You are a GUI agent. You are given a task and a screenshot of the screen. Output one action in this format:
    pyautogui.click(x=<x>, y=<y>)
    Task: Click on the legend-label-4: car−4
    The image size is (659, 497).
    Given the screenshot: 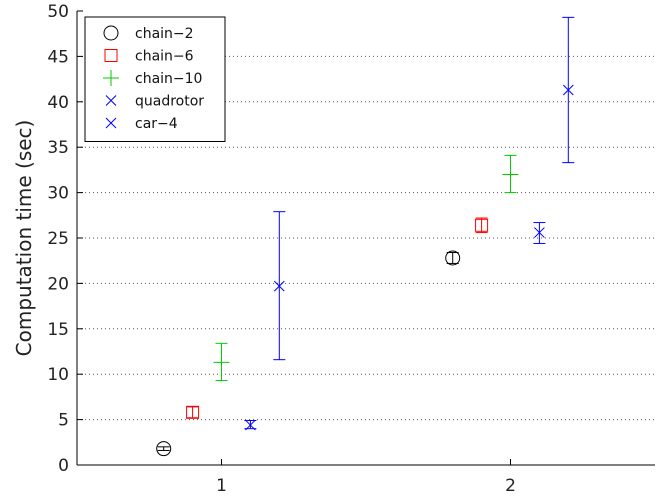 What is the action you would take?
    pyautogui.click(x=156, y=124)
    